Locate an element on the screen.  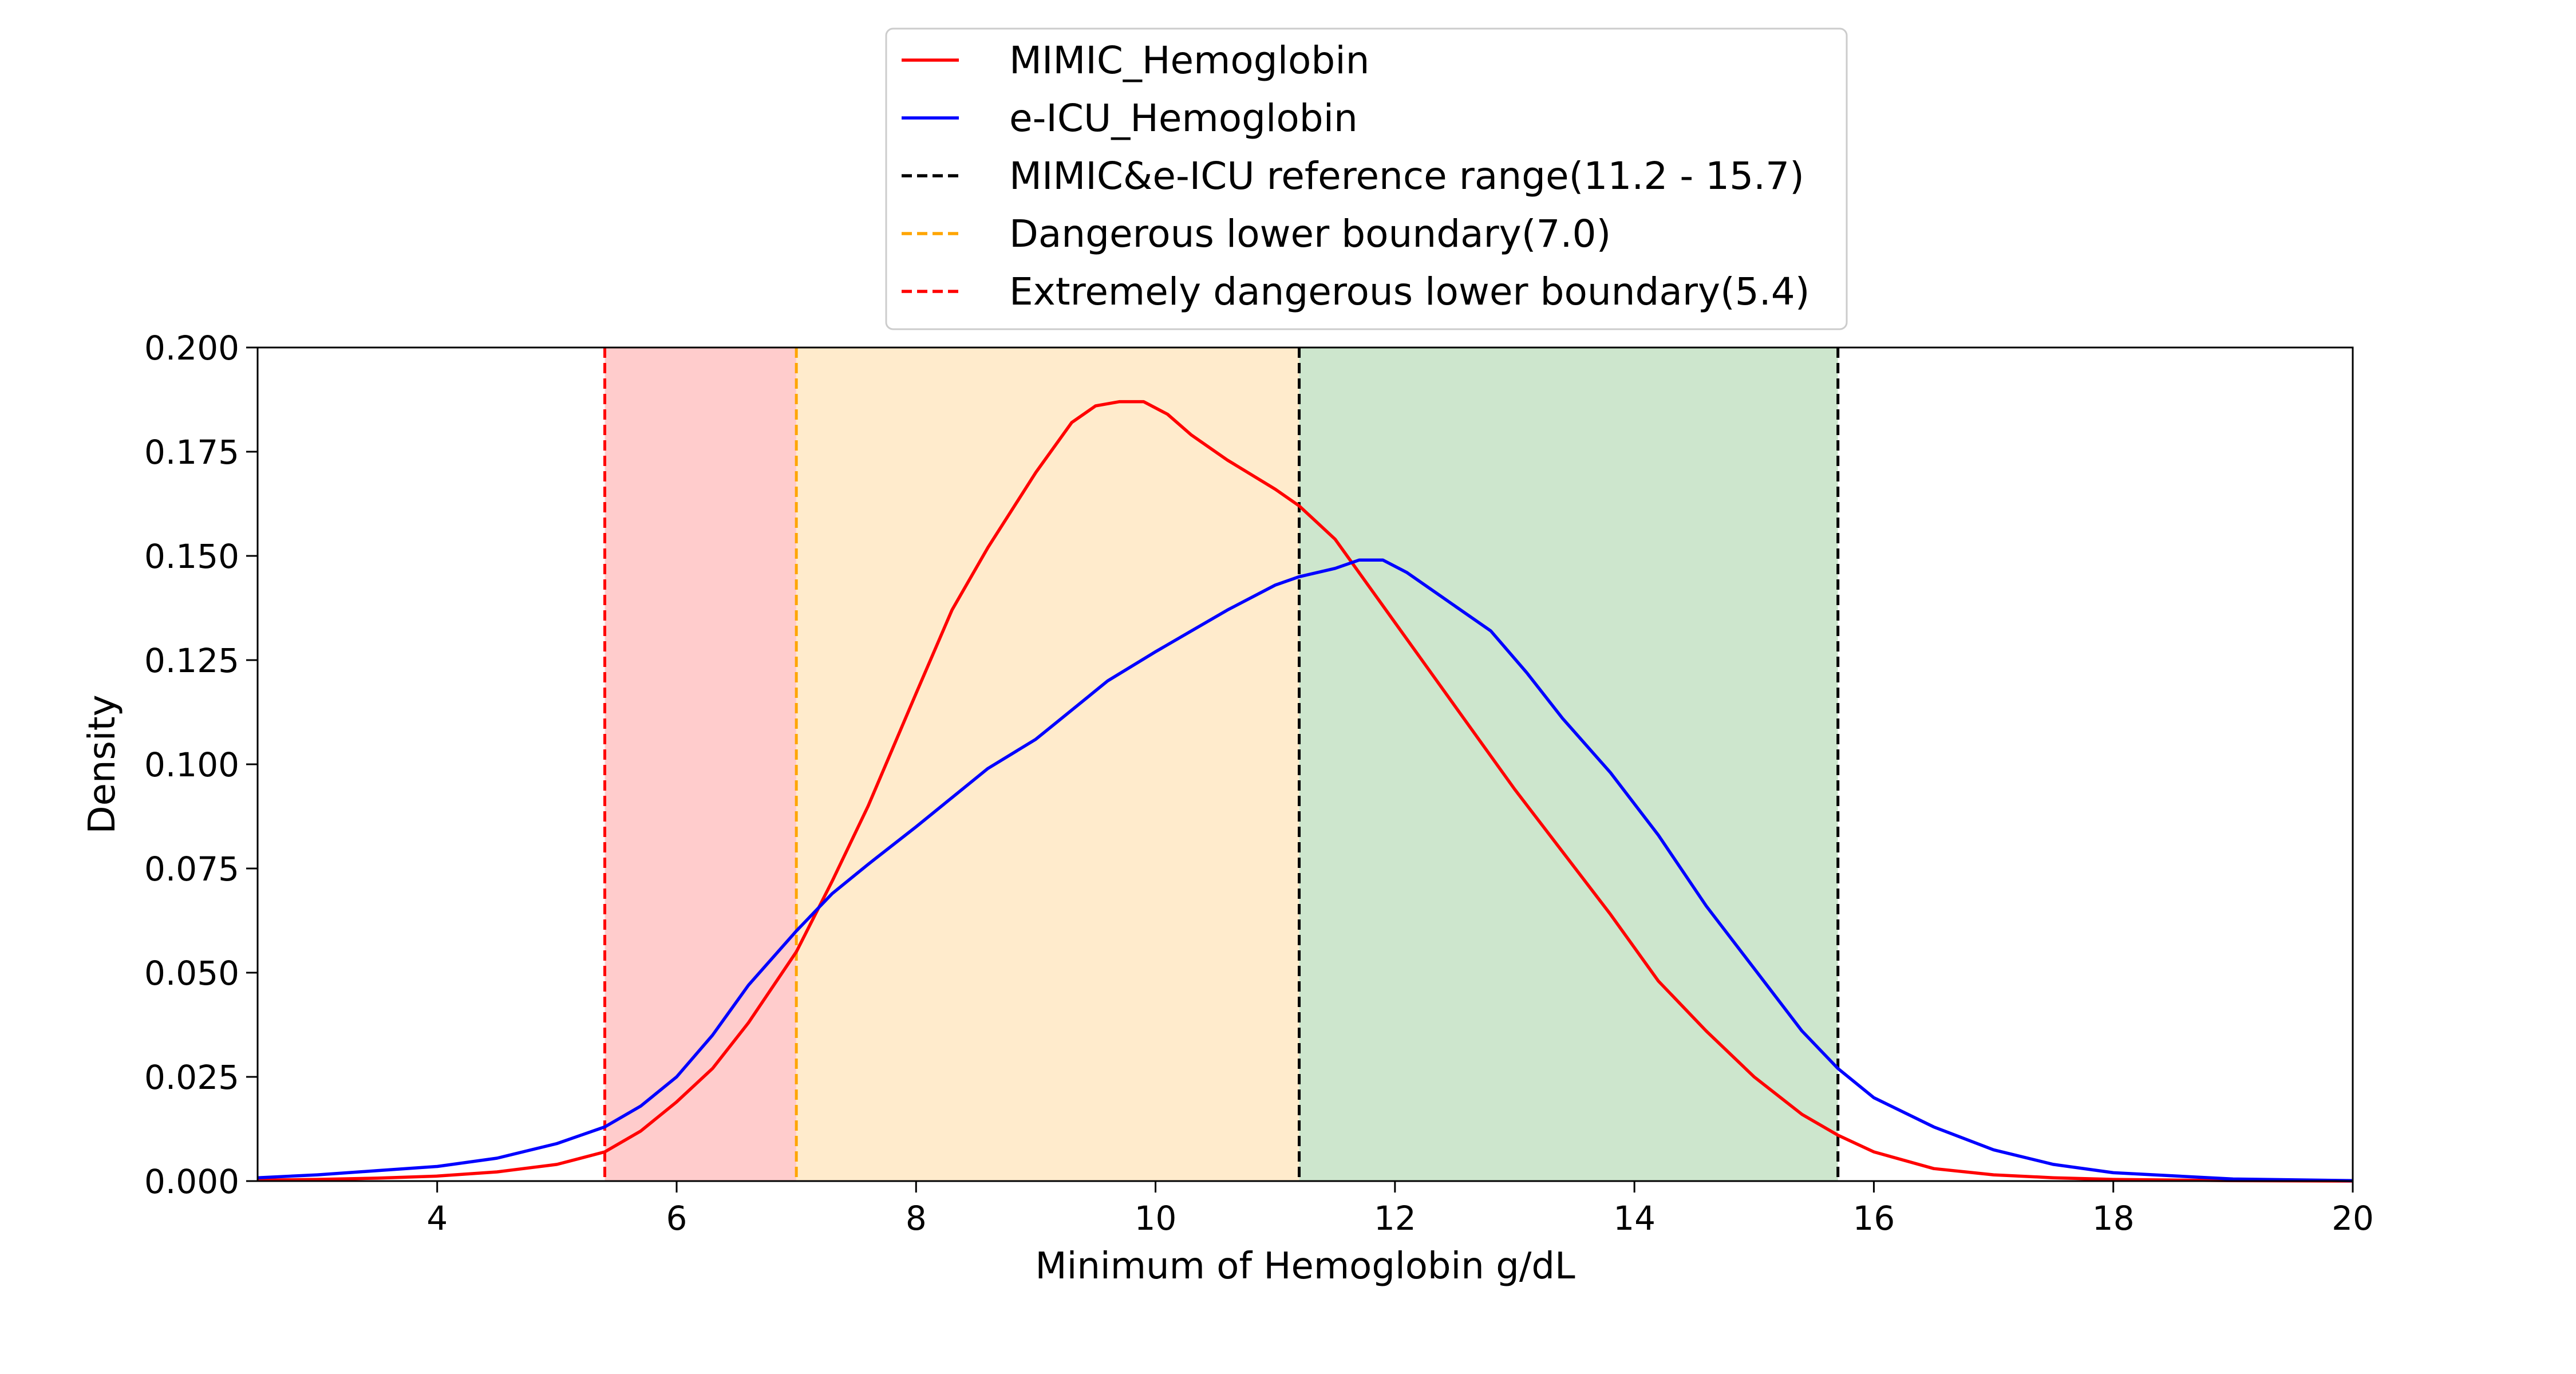
legend-label-4: Extremely dangerous lower boundary(5.4) is located at coordinates (1409, 292).